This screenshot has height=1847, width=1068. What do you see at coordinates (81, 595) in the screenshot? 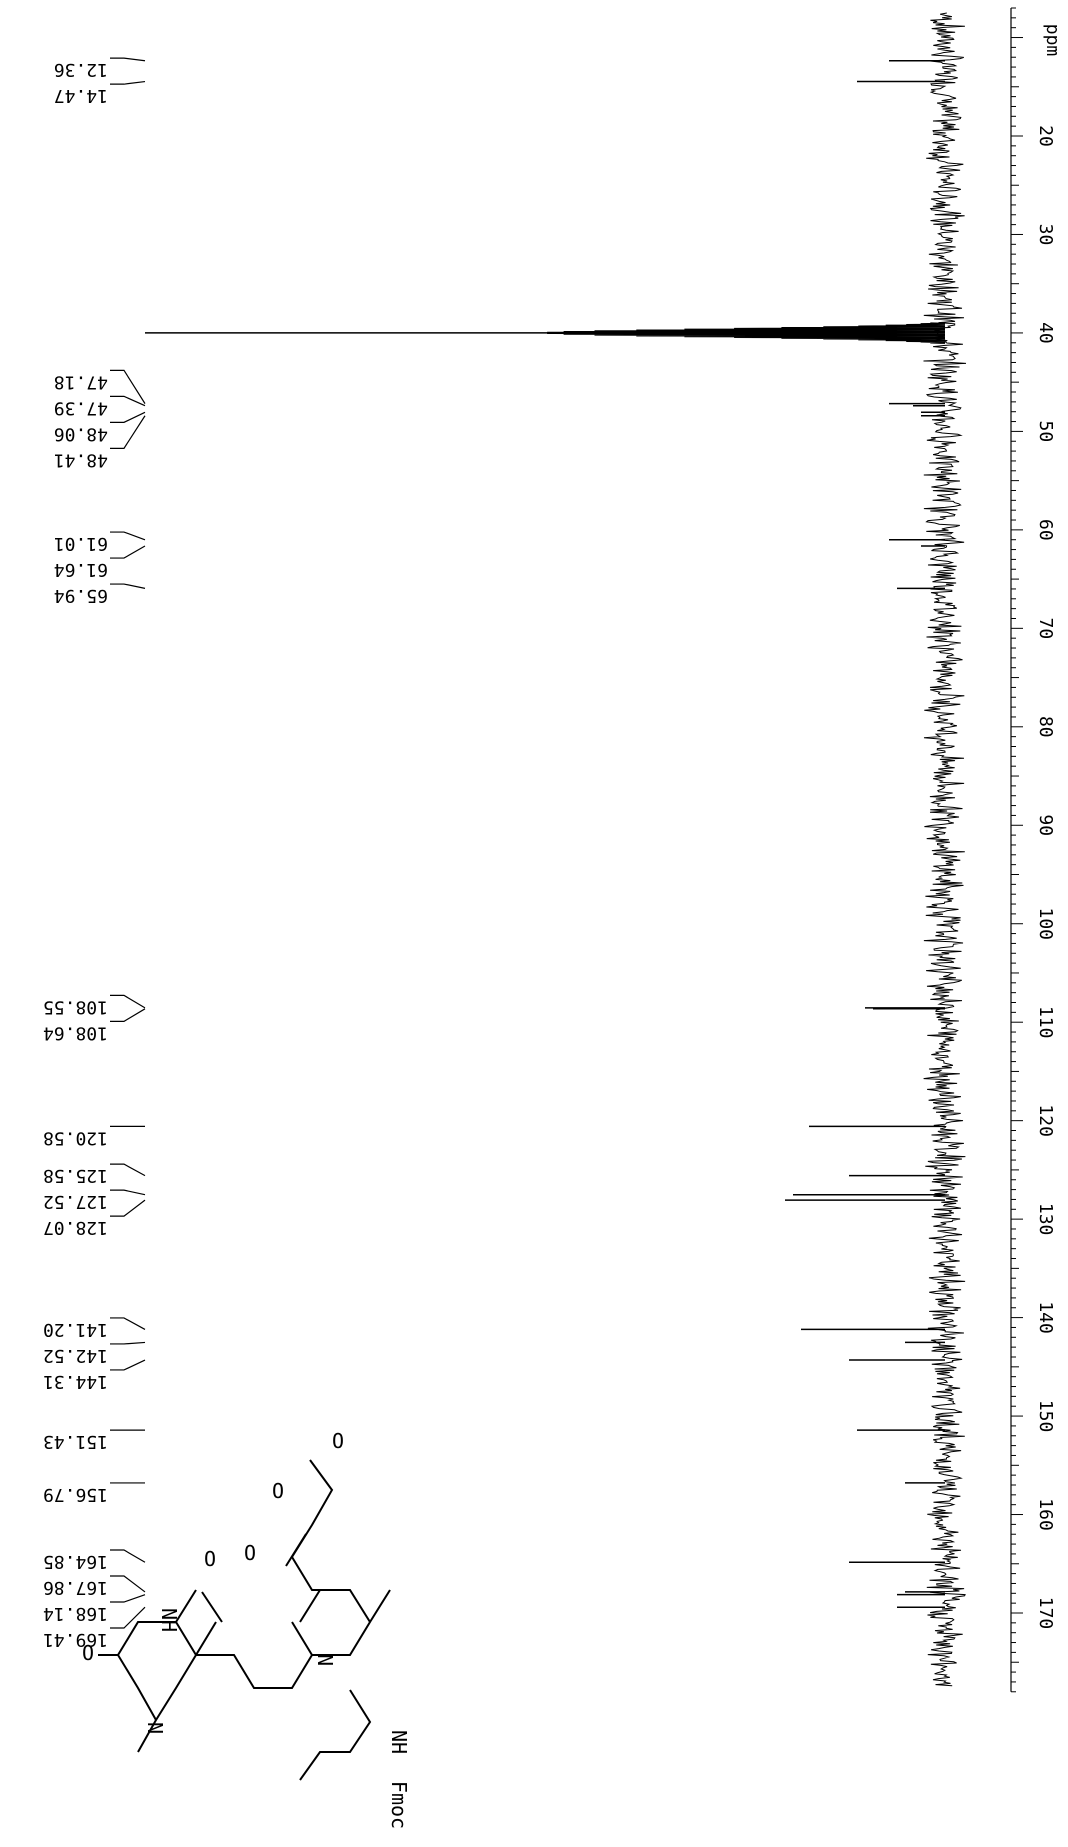
I see `peak-label: 65.94` at bounding box center [81, 595].